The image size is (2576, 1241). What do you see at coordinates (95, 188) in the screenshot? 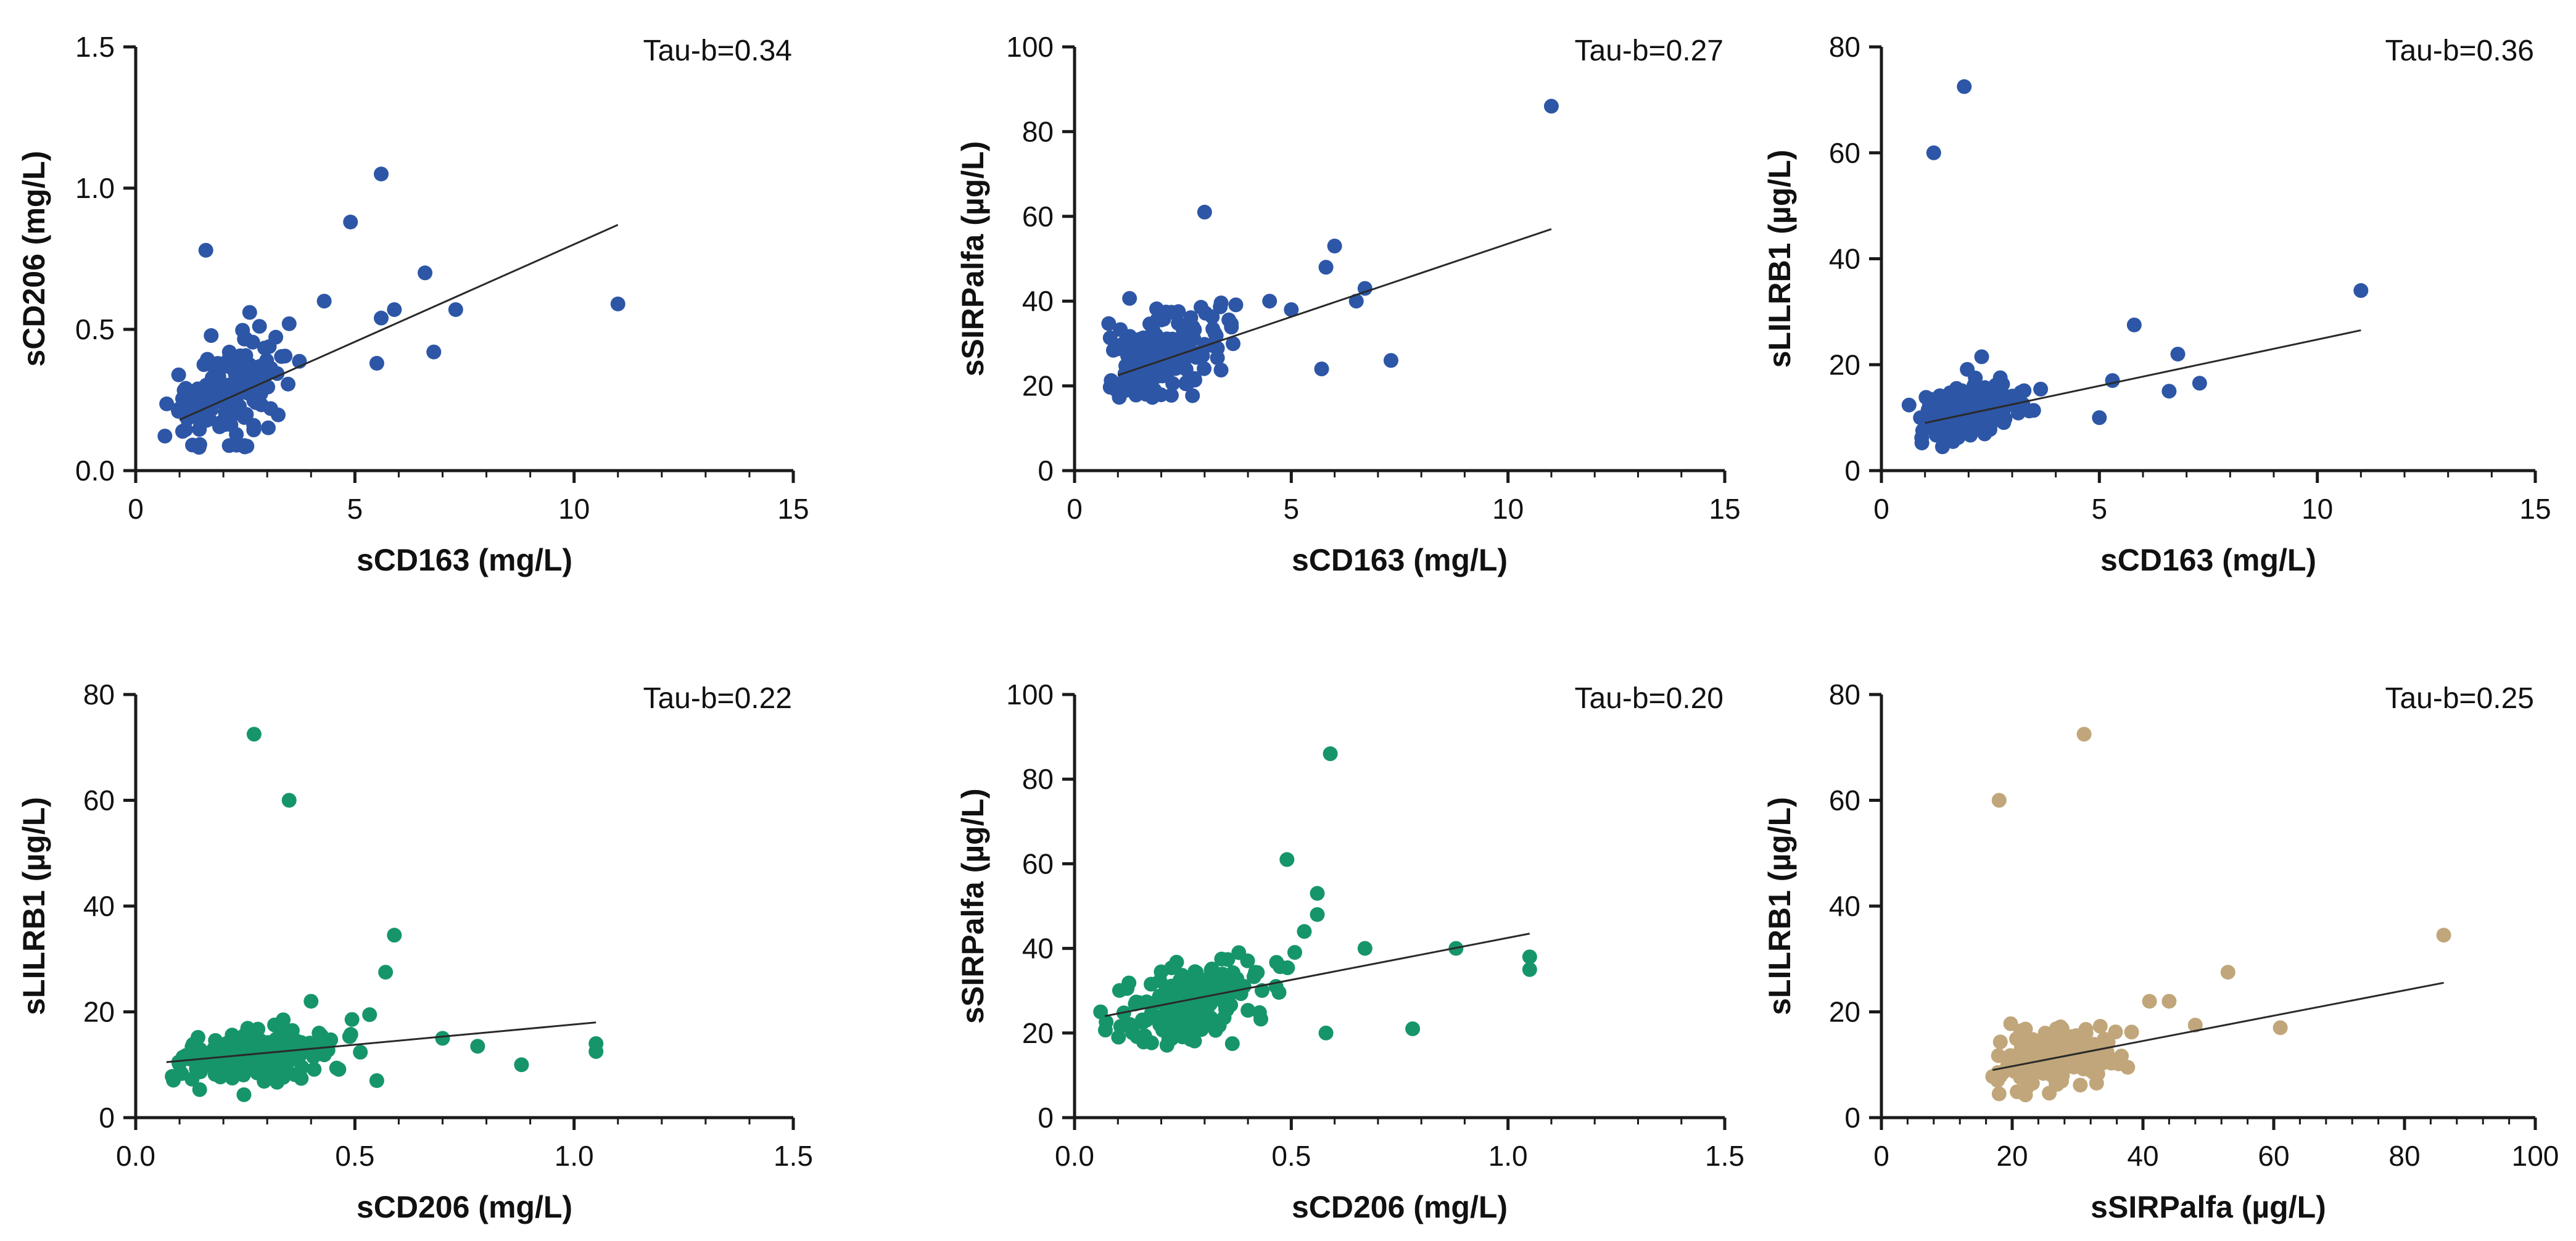
I see `y-tick-label: 1.0` at bounding box center [95, 188].